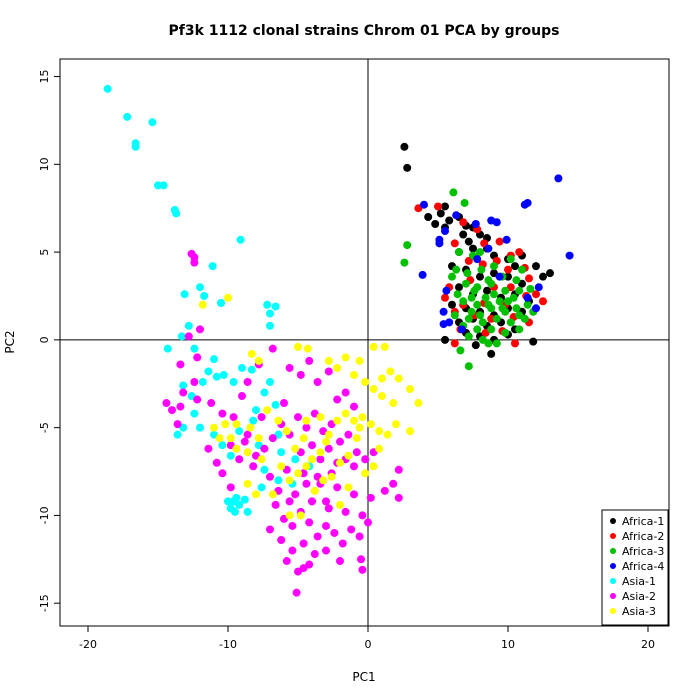  I want to click on legend-entry: Africa-3, so click(643, 551).